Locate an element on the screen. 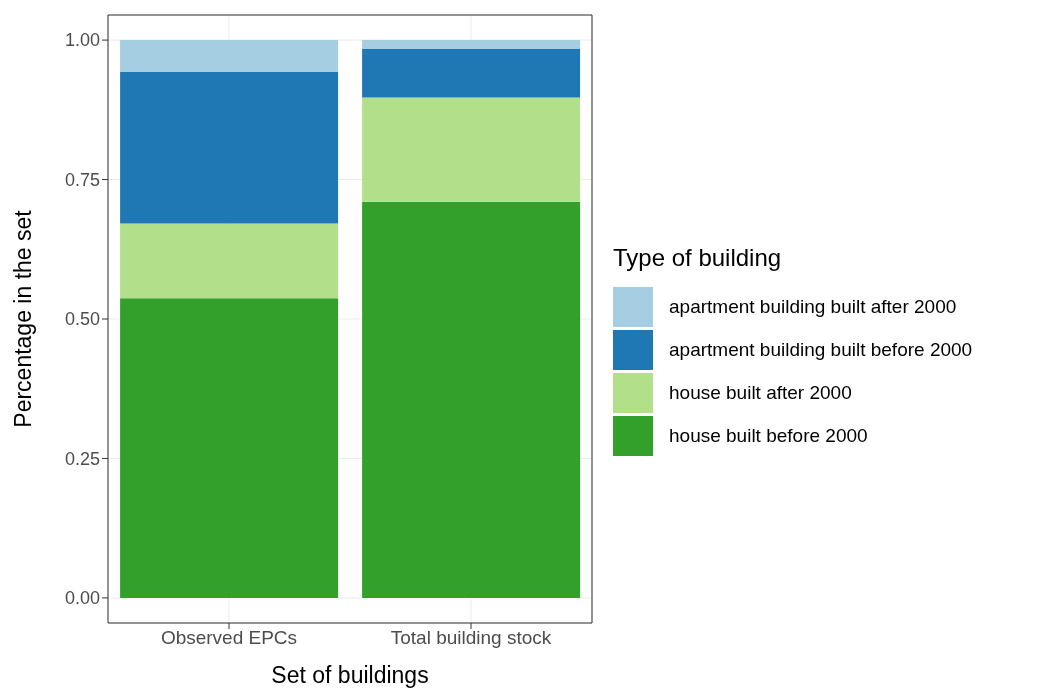 The image size is (1041, 697). legend-label: apartment building built after 2000 is located at coordinates (813, 307).